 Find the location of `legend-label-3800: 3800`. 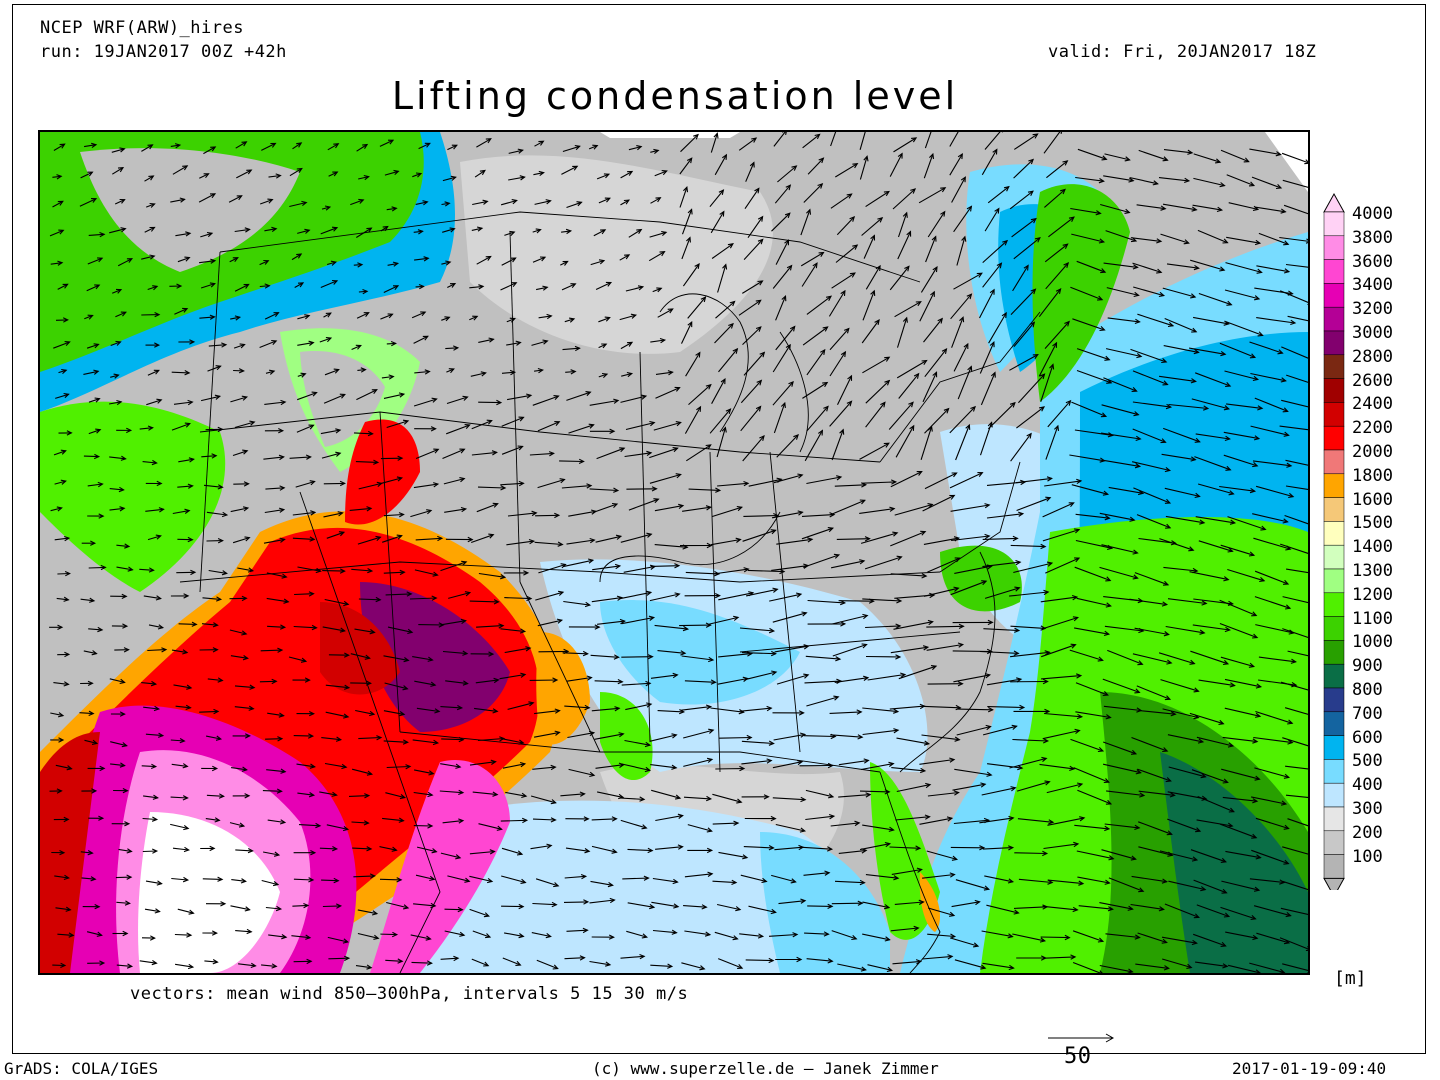

legend-label-3800: 3800 is located at coordinates (1372, 237).